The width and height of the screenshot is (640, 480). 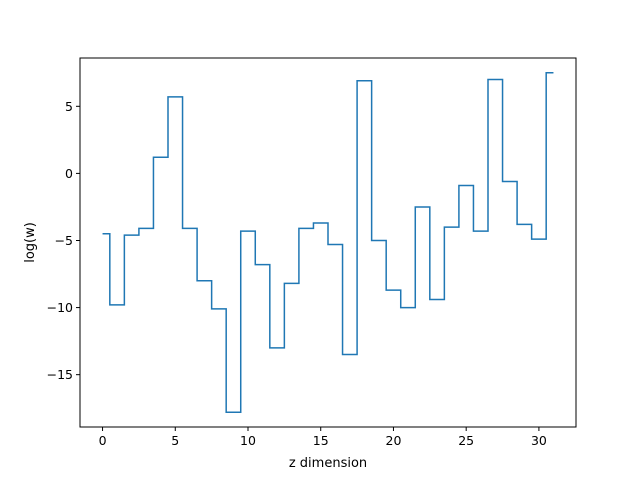 I want to click on y-tick-label: 0, so click(x=69, y=173).